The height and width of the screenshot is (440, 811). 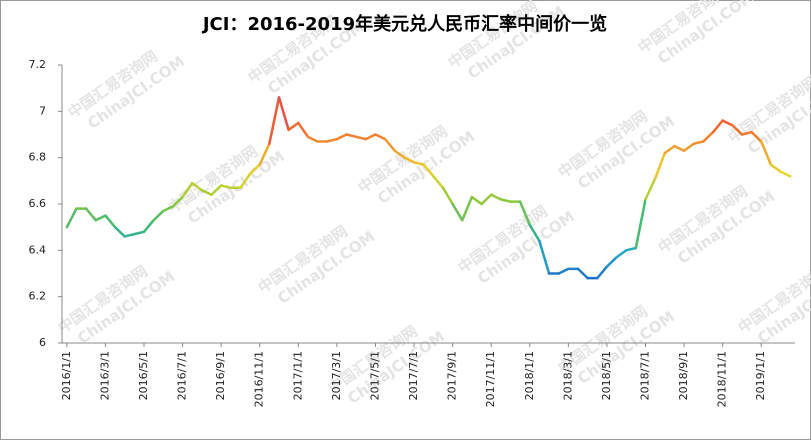 I want to click on x-tick-label: 2018/7/1, so click(x=645, y=375).